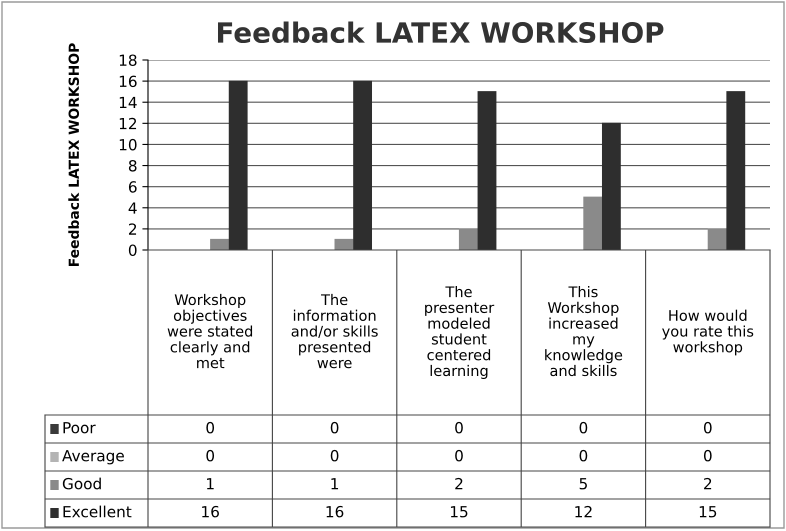  What do you see at coordinates (132, 250) in the screenshot?
I see `y-tick-label: 0` at bounding box center [132, 250].